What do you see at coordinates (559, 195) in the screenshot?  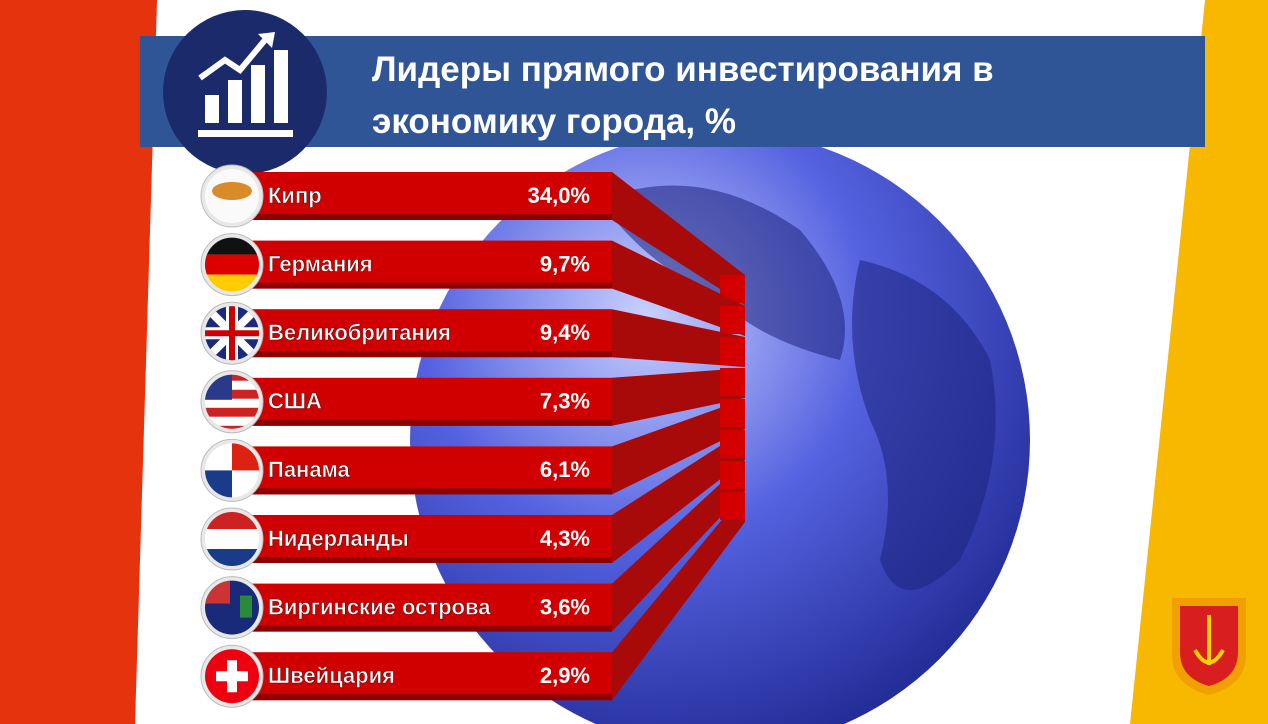 I see `value-label: 34,0%` at bounding box center [559, 195].